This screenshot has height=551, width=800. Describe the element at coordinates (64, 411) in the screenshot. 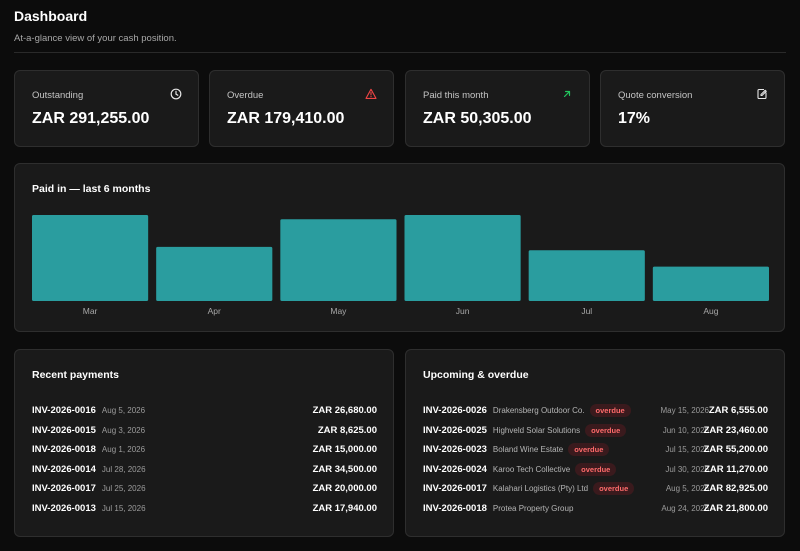

I see `invoice-number: INV-2026-0016` at that location.